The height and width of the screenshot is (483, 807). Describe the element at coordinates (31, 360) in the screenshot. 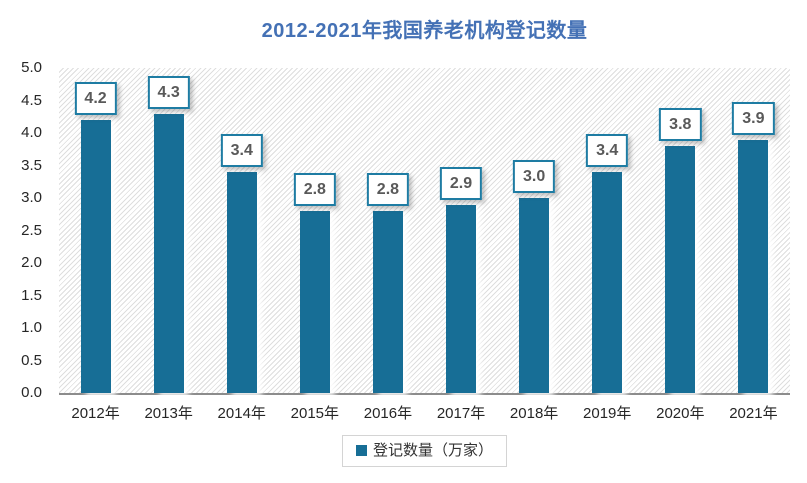

I see `y-tick-label: 0.5` at that location.